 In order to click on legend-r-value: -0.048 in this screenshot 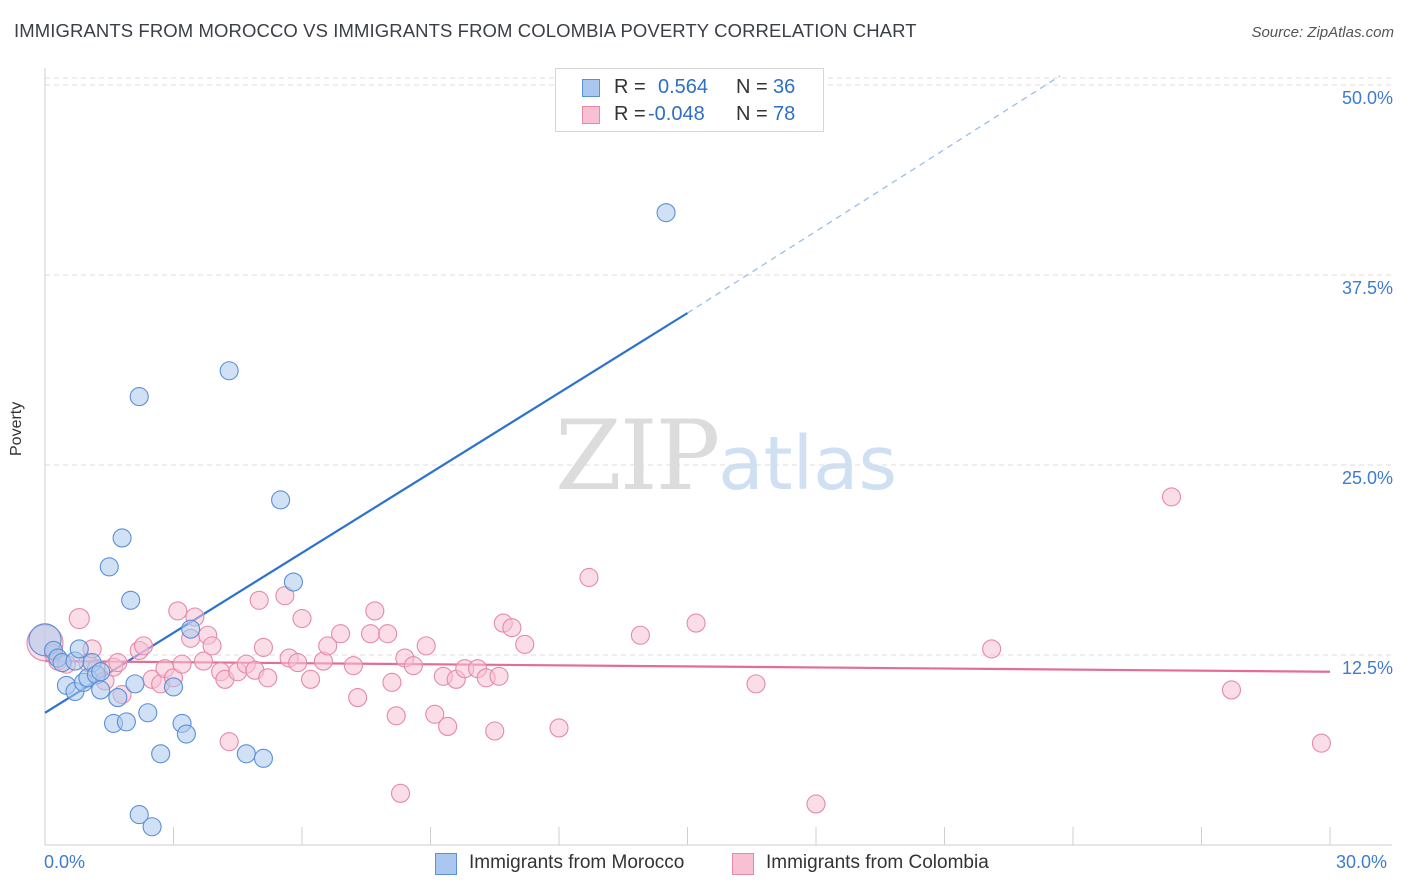, I will do `click(676, 114)`.